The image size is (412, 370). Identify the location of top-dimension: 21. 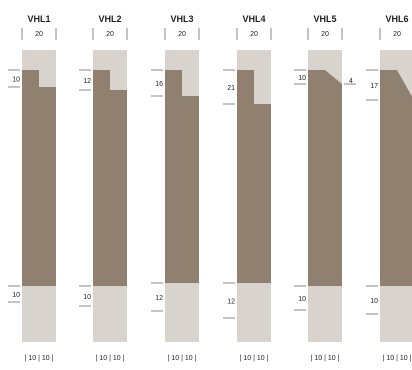
(231, 88).